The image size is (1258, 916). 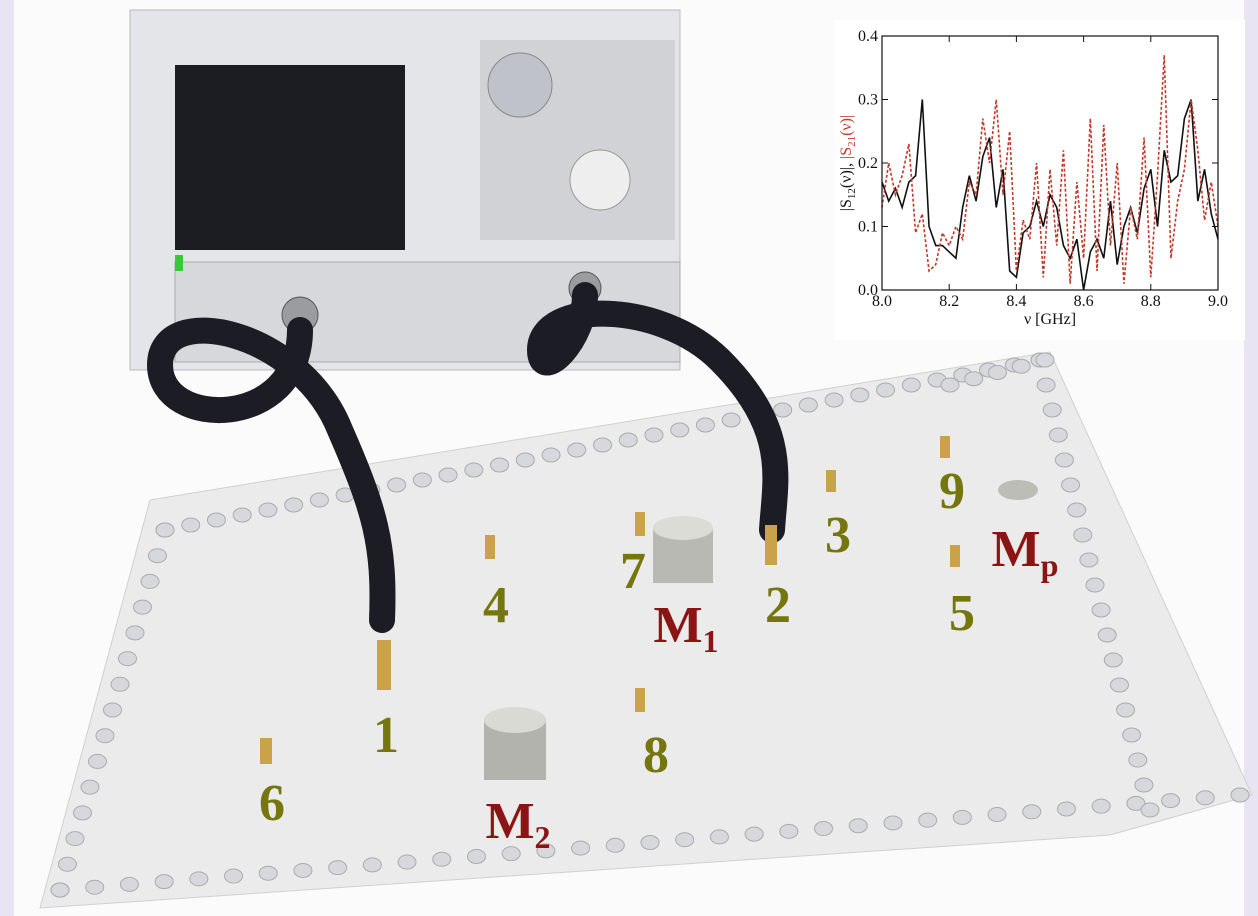 What do you see at coordinates (1218, 301) in the screenshot?
I see `x-tick-label: 9.0` at bounding box center [1218, 301].